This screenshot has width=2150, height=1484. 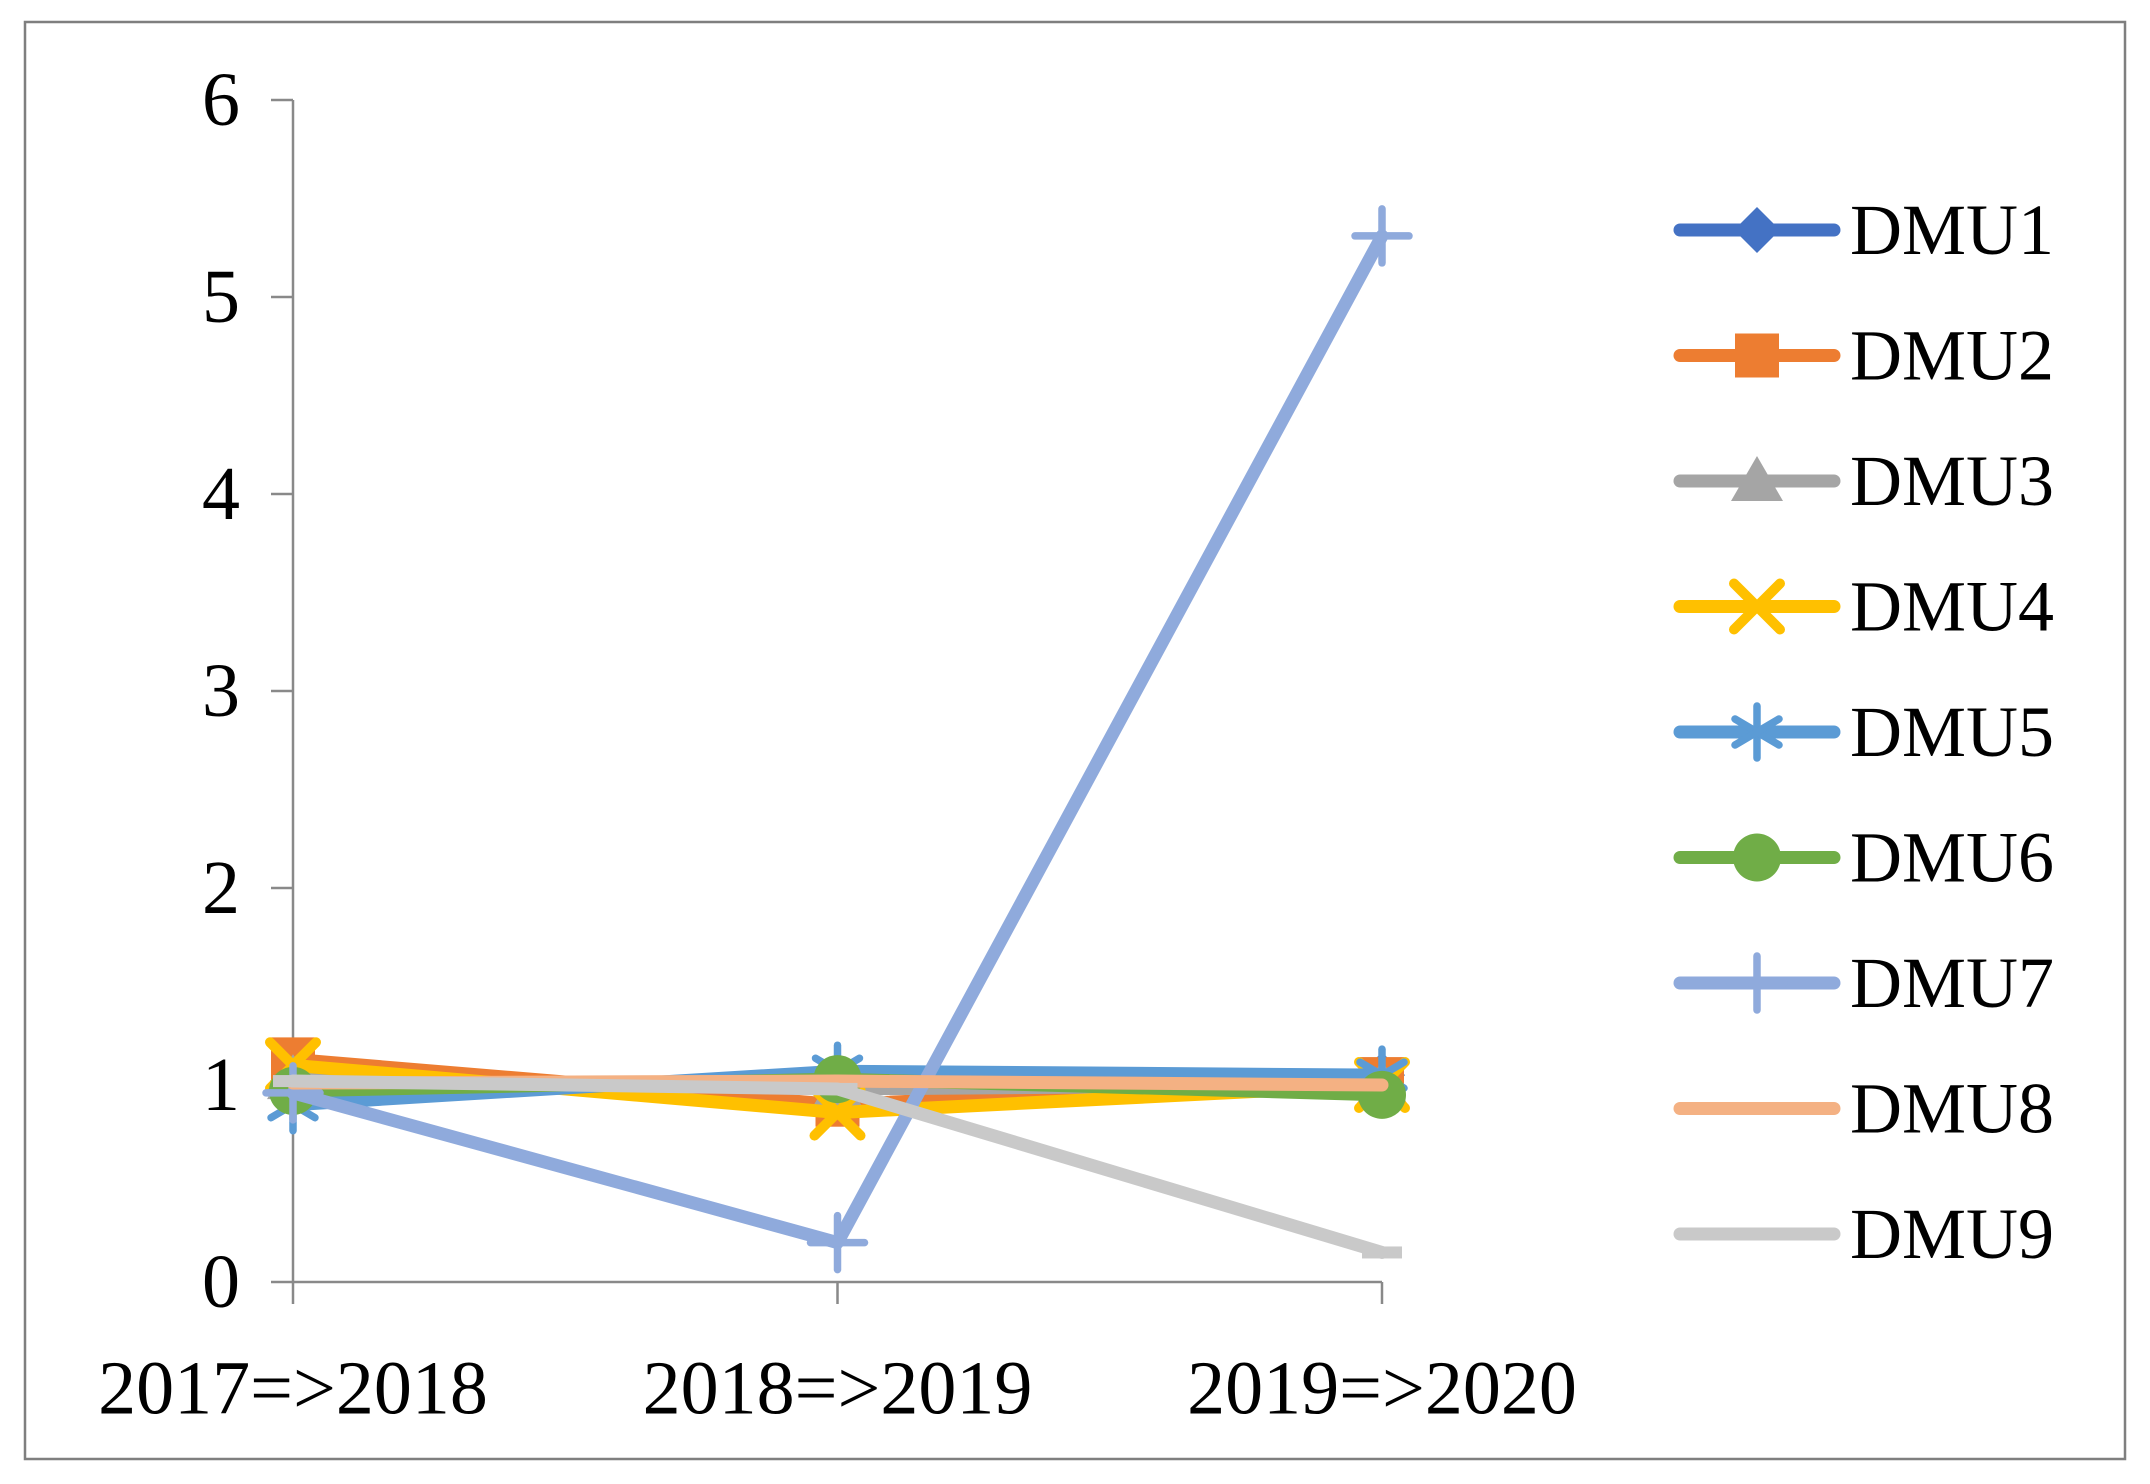 I want to click on diamond-marker, so click(x=1757, y=230).